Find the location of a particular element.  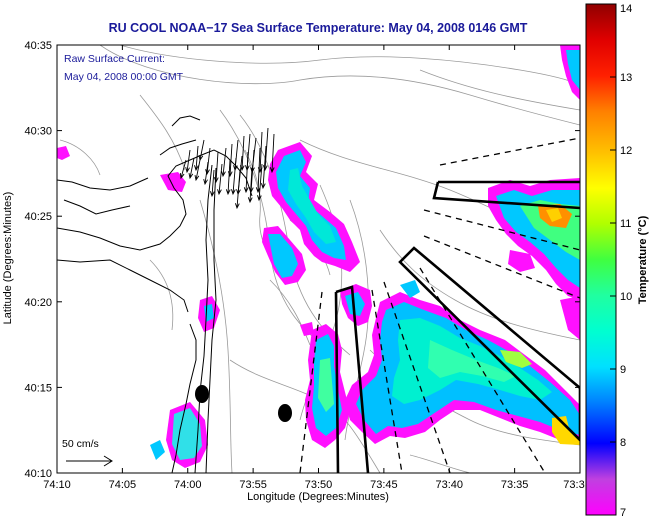

x-tick-label: 73:50 is located at coordinates (319, 485).